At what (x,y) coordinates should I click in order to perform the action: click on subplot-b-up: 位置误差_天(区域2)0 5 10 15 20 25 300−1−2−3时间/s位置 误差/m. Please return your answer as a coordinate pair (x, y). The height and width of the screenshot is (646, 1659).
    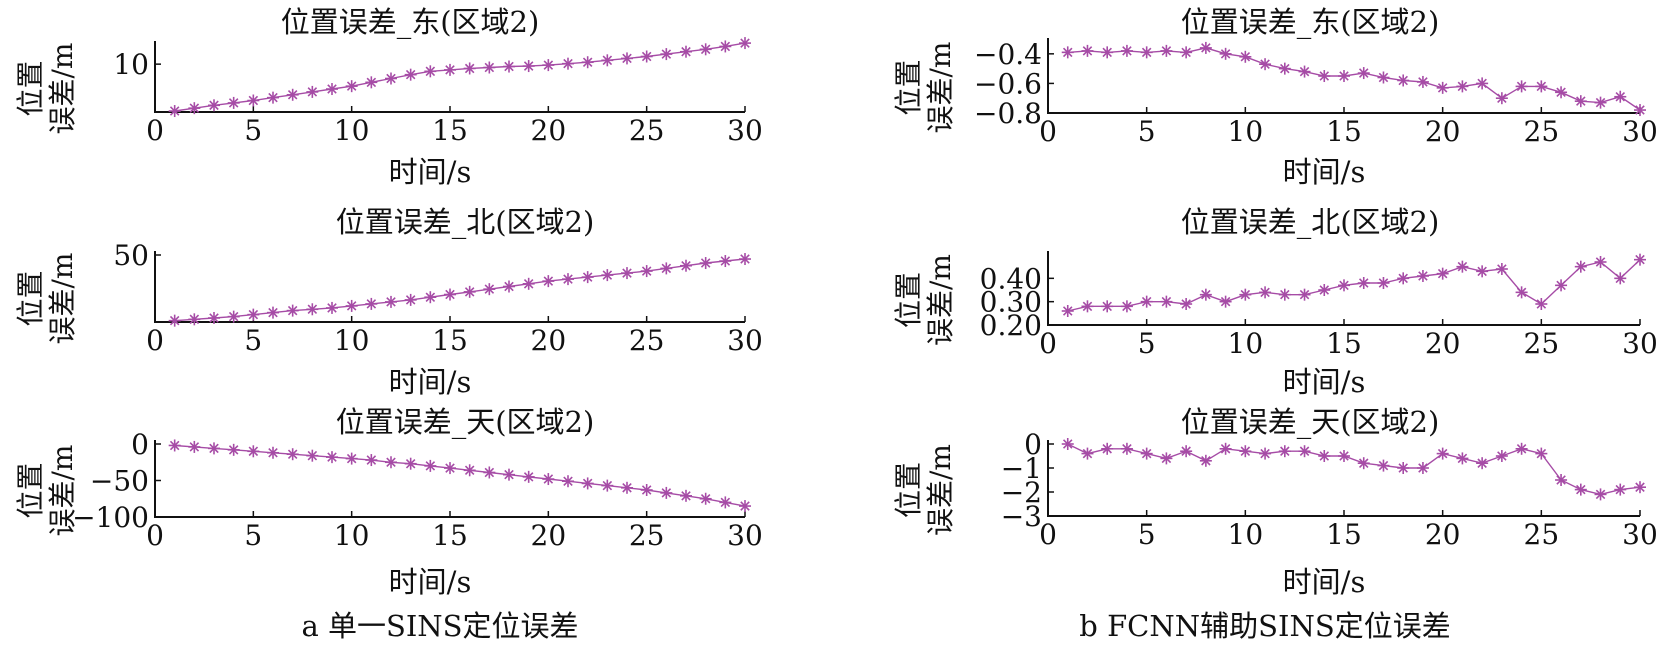
    Looking at the image, I should click on (1275, 502).